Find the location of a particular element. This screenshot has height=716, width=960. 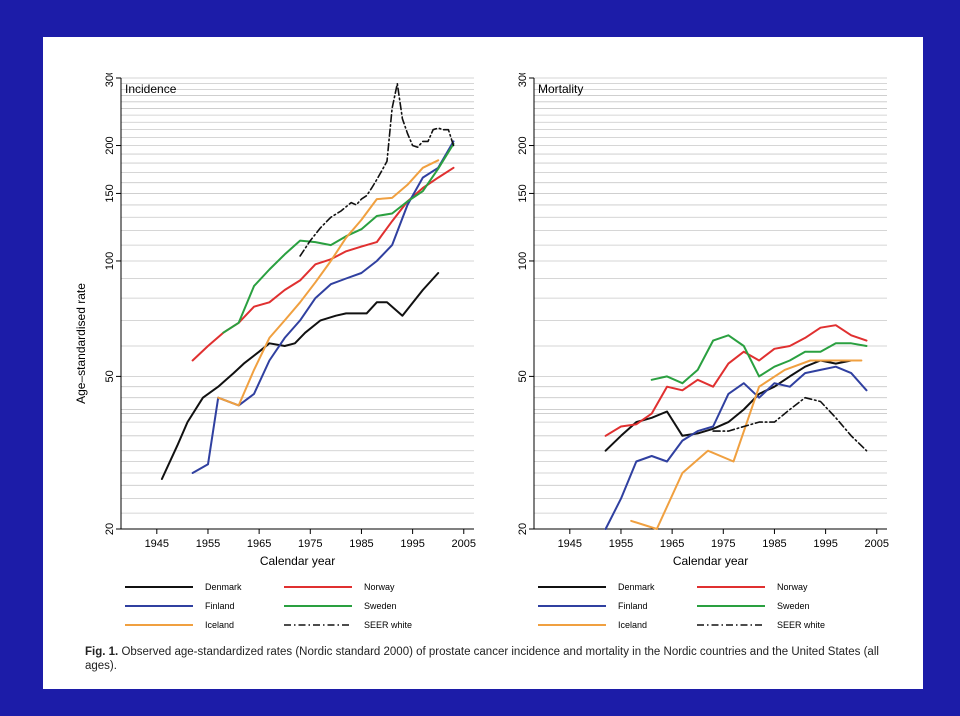

incidence-legend-label: Finland is located at coordinates (220, 606).